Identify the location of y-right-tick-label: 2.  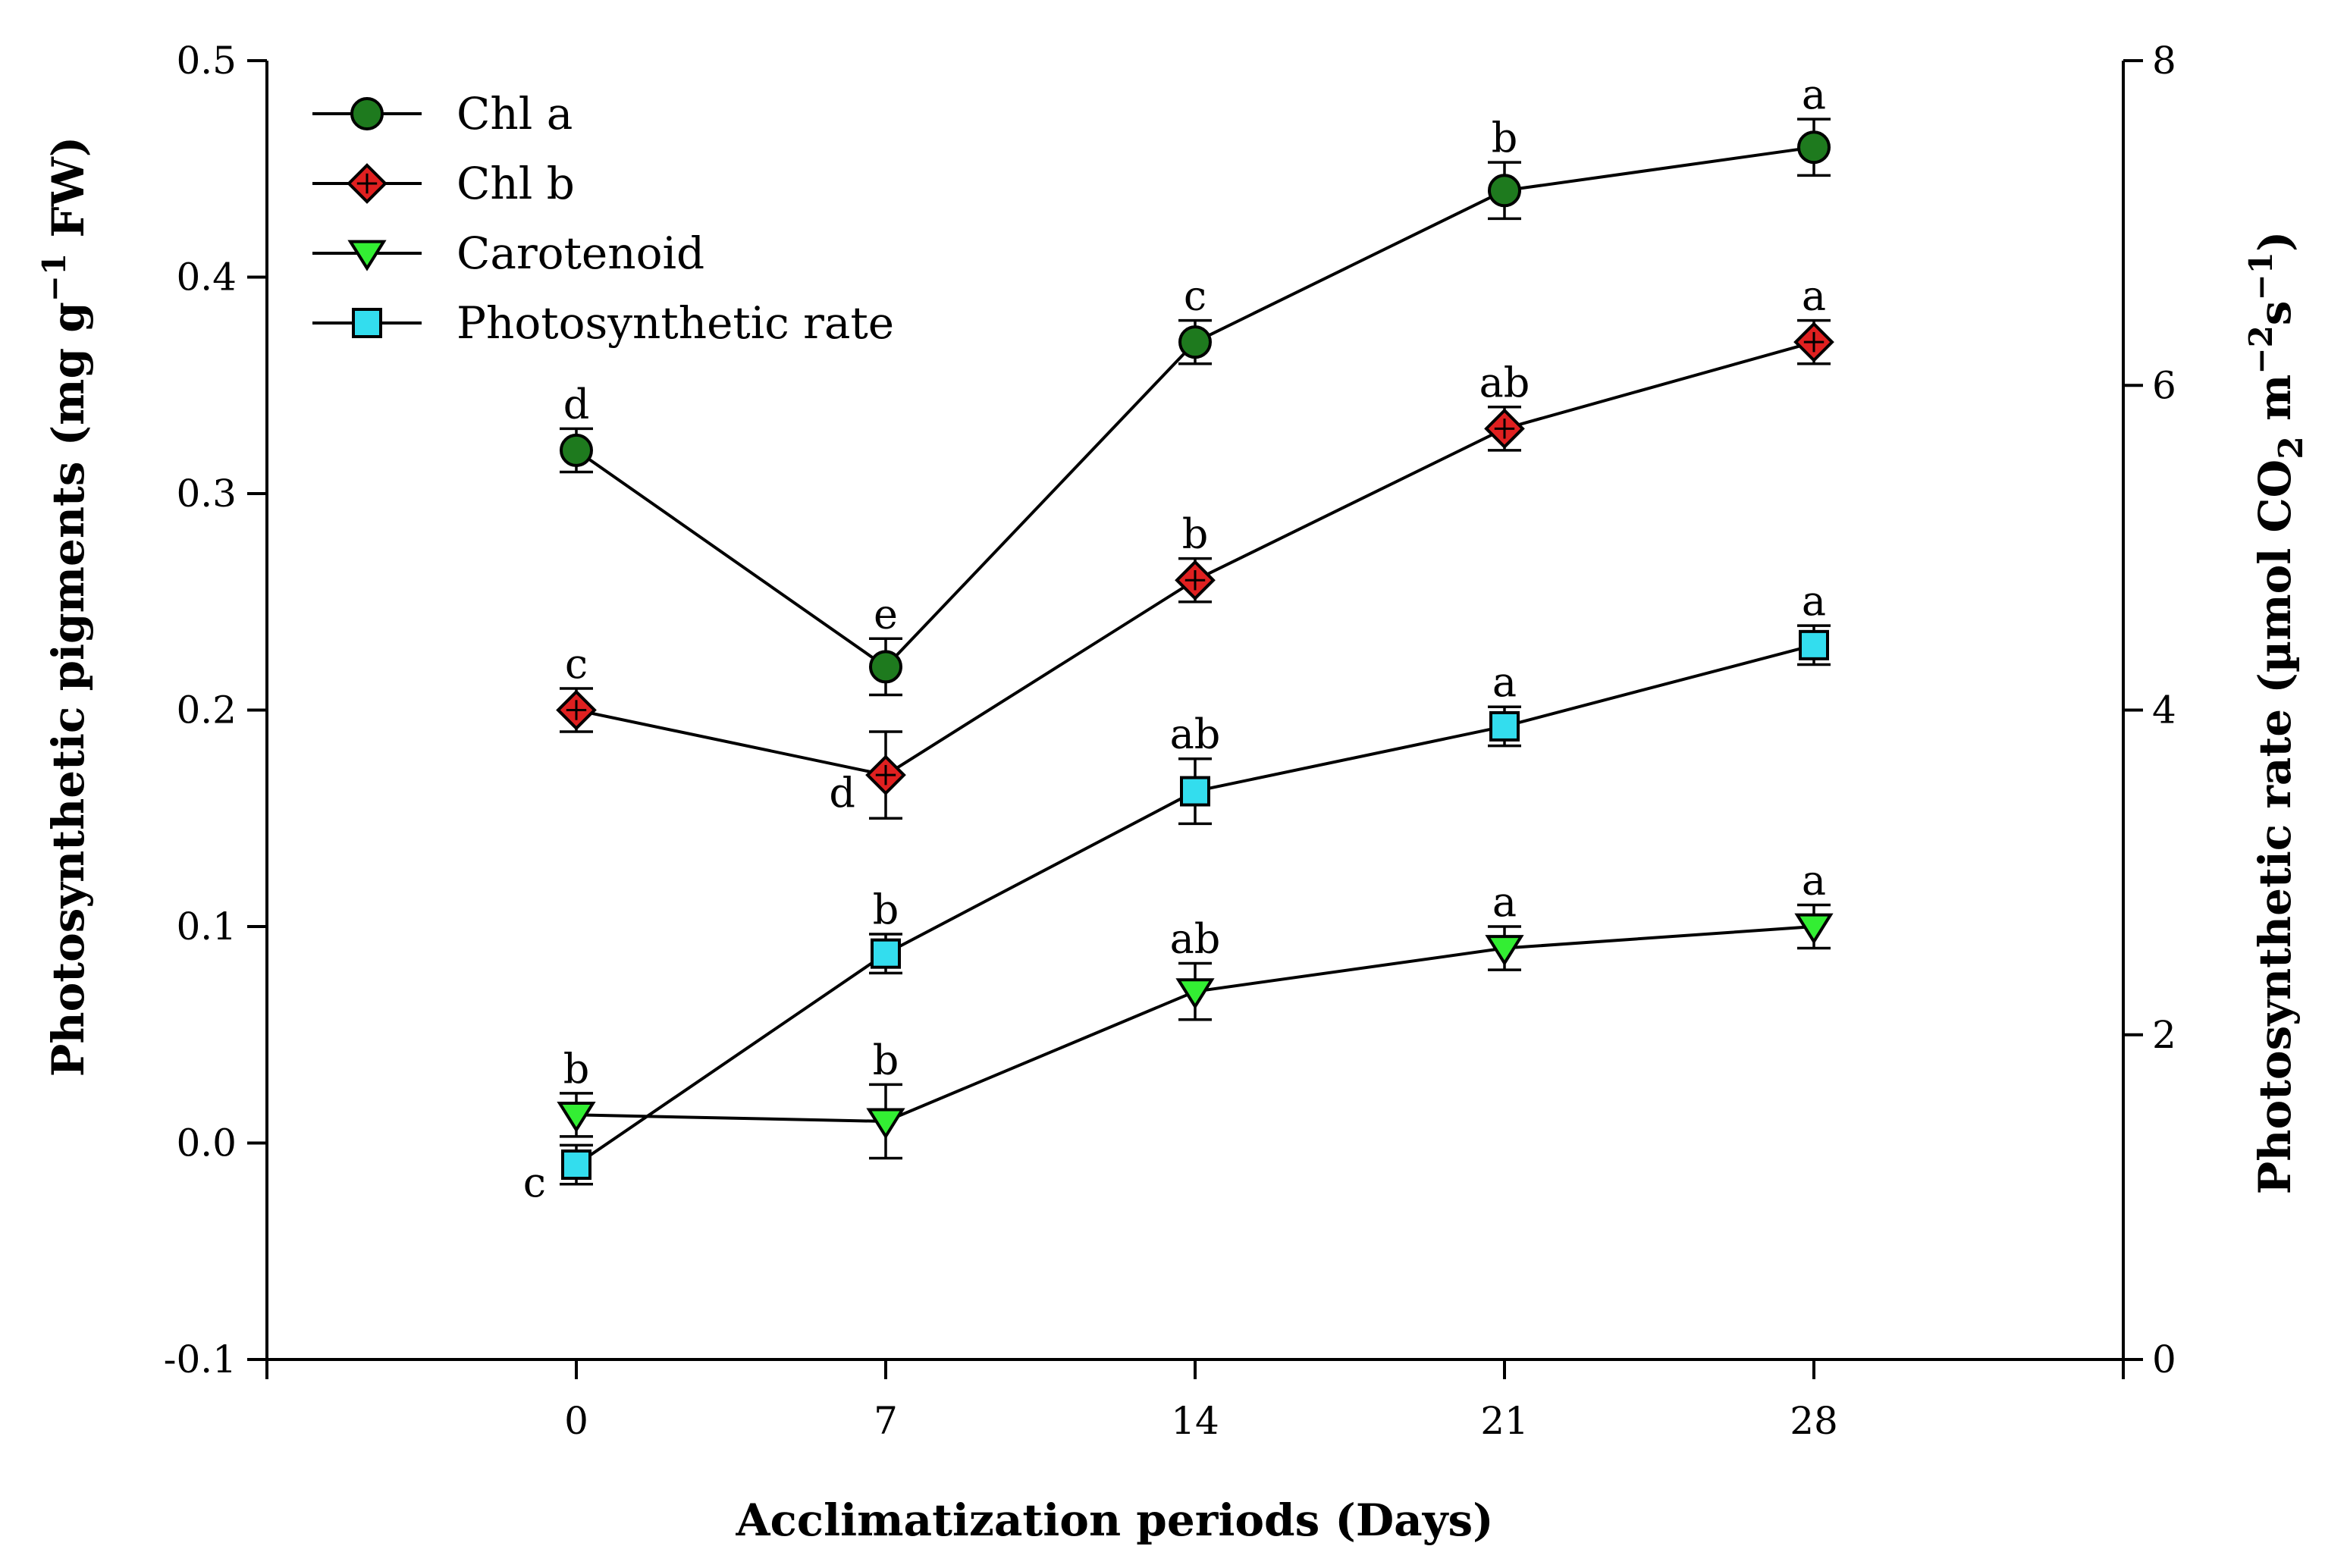
(2164, 1035).